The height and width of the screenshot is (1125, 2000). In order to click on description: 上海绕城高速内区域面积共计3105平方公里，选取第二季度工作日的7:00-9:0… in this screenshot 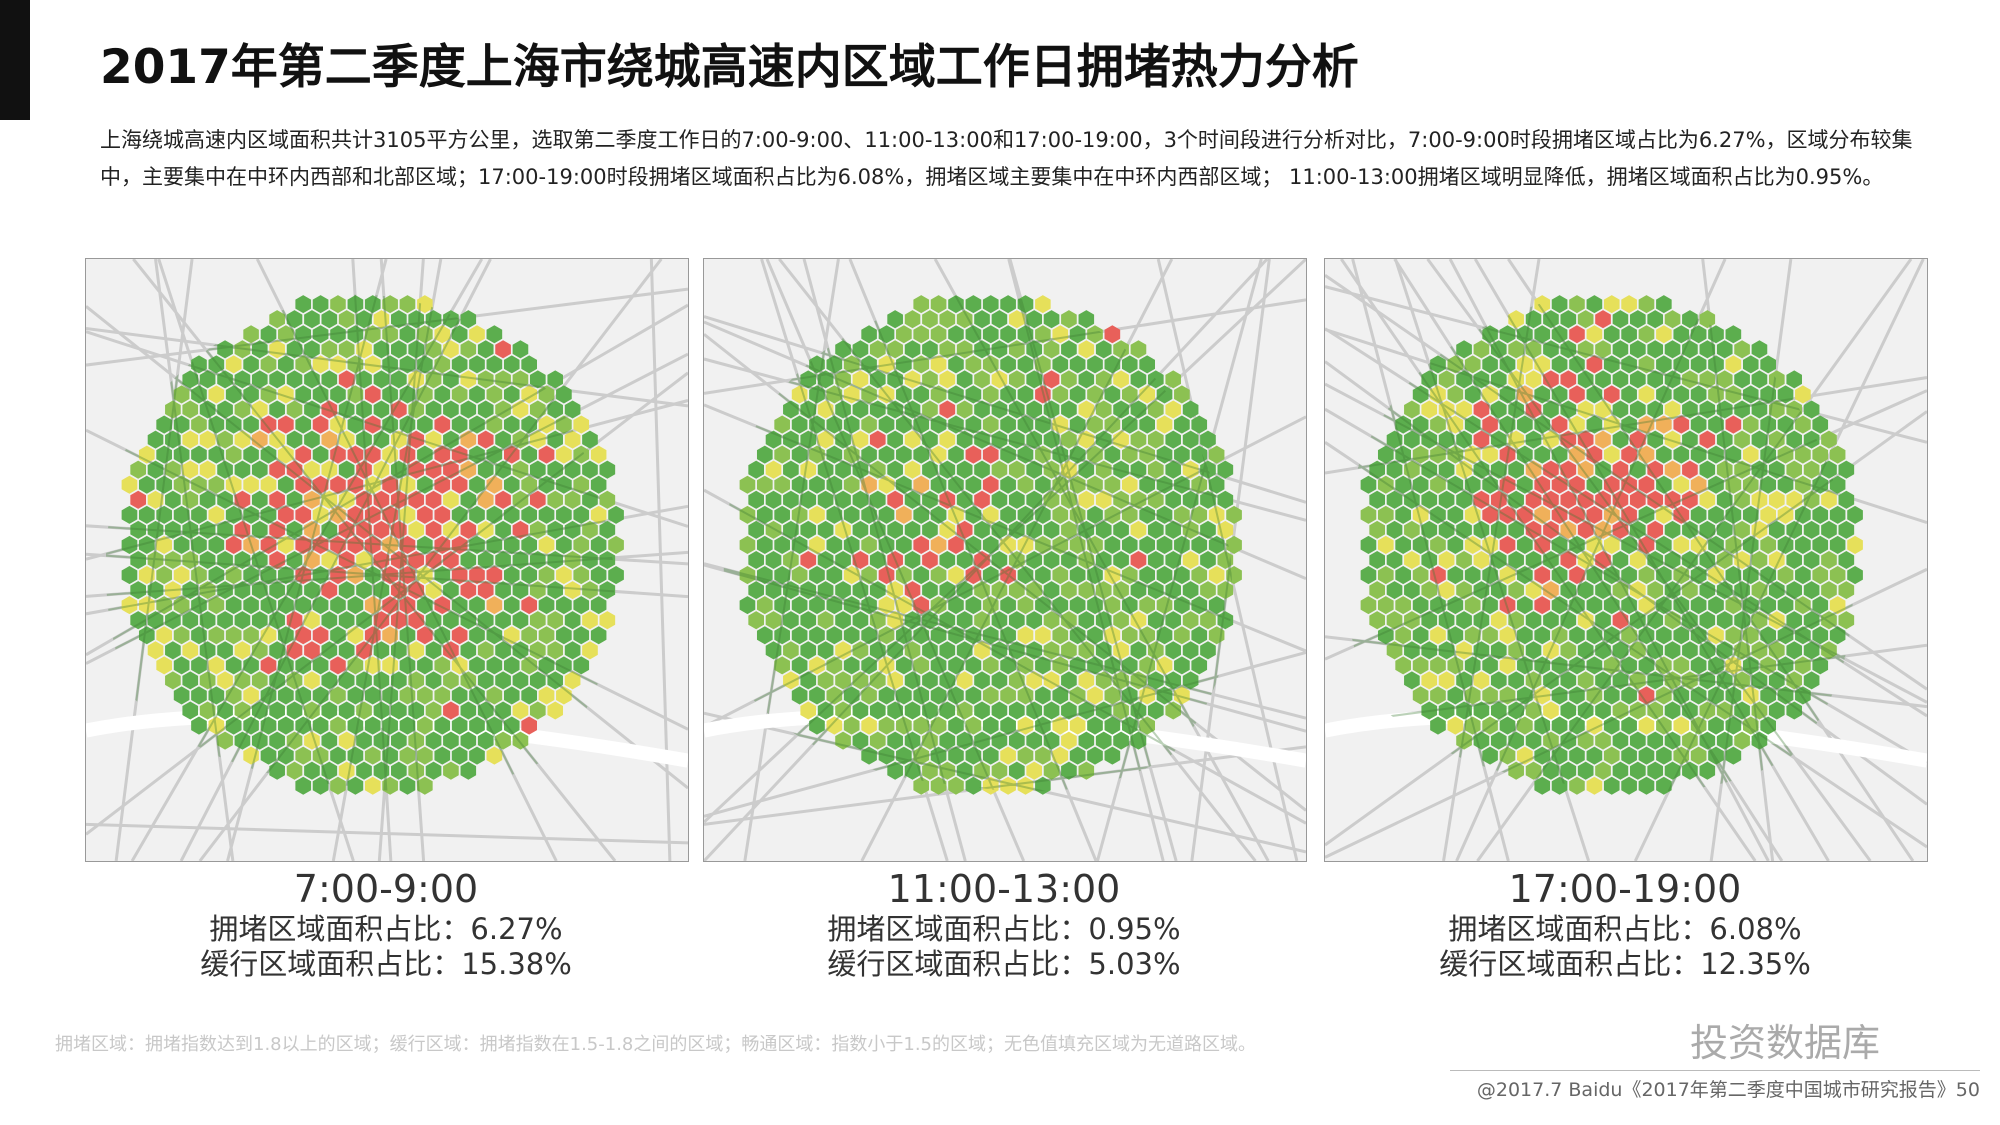, I will do `click(1006, 158)`.